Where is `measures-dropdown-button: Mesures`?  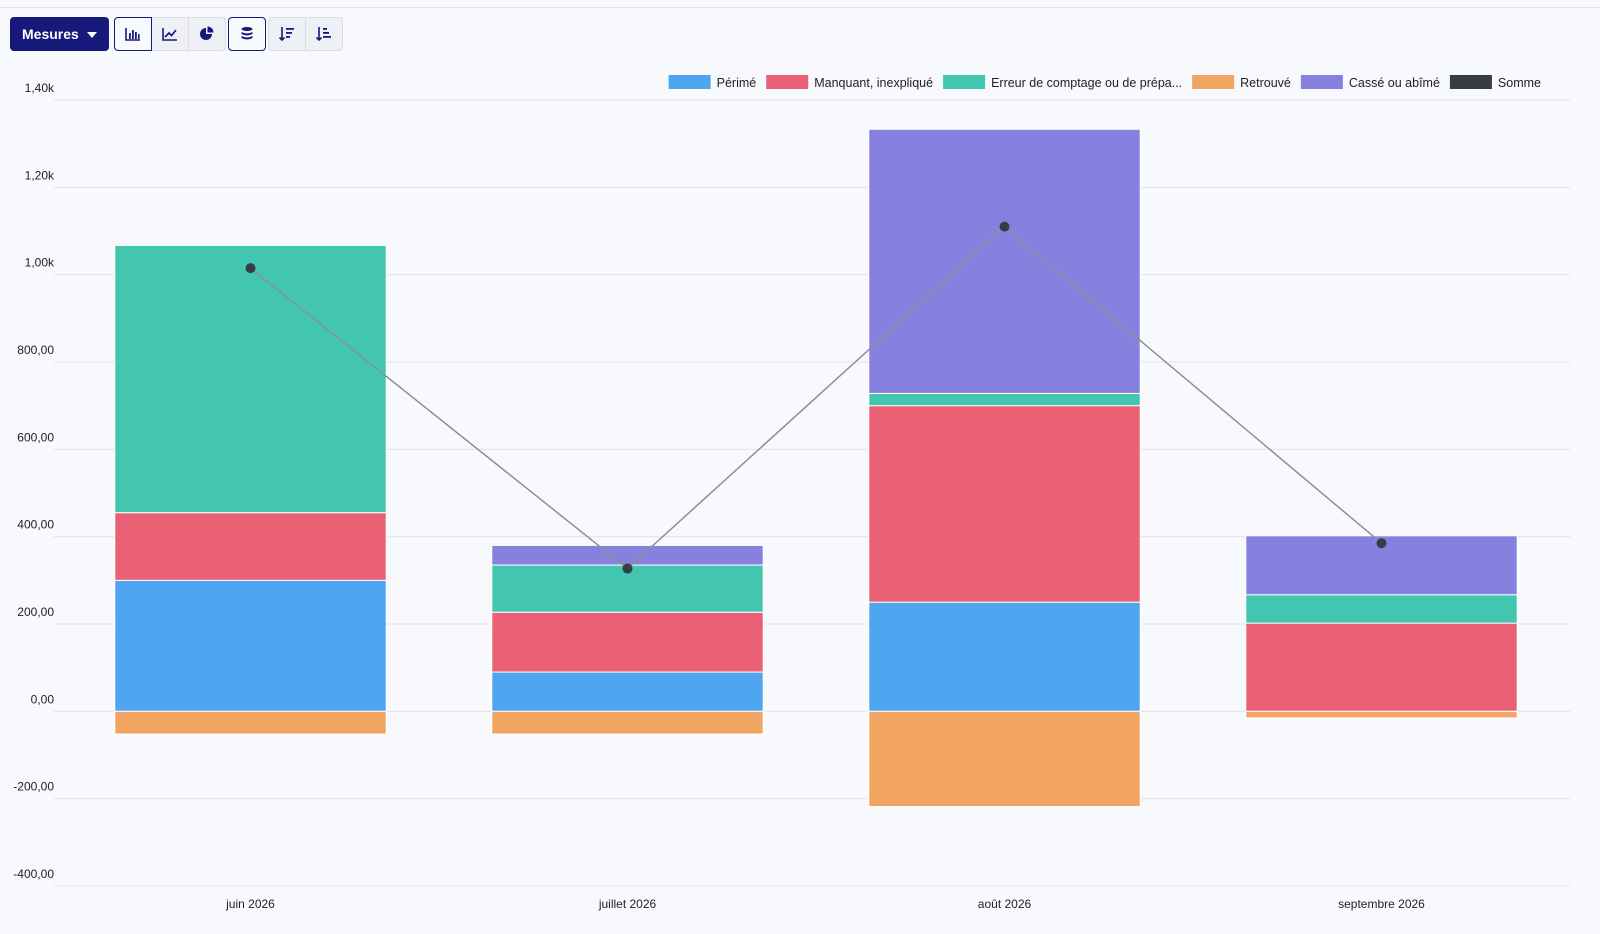
measures-dropdown-button: Mesures is located at coordinates (59, 34).